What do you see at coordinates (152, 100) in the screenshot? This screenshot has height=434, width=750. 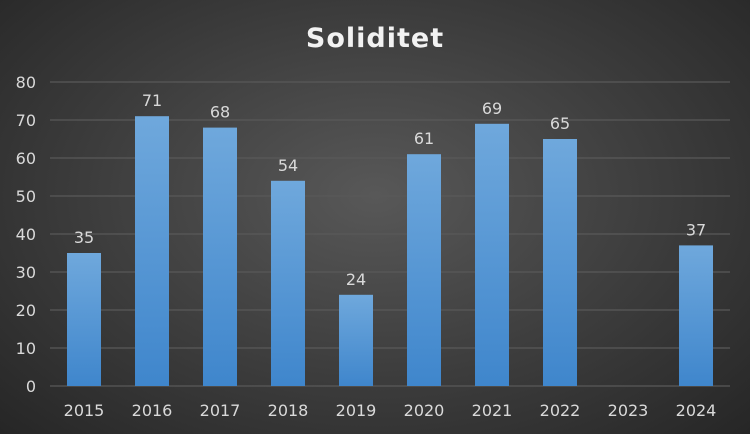 I see `data-label: 71` at bounding box center [152, 100].